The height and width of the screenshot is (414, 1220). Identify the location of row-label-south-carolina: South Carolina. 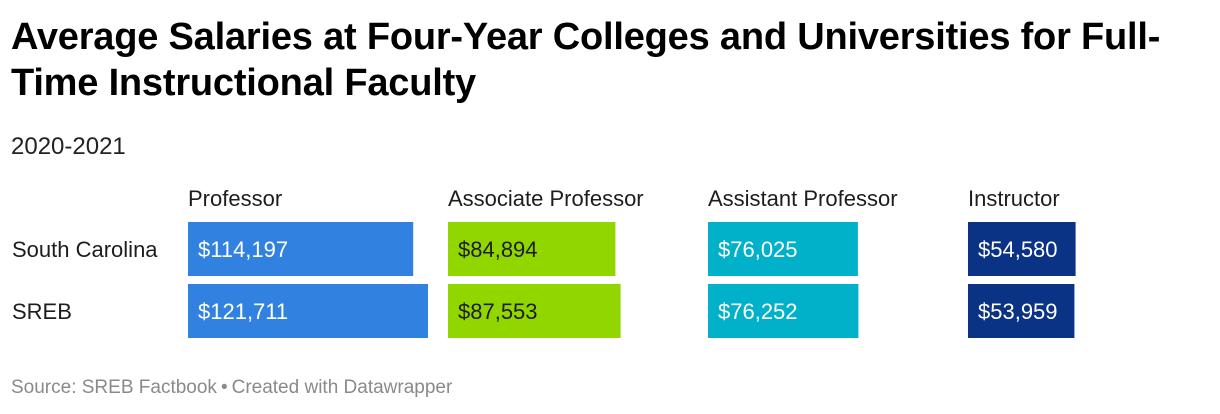
(85, 249).